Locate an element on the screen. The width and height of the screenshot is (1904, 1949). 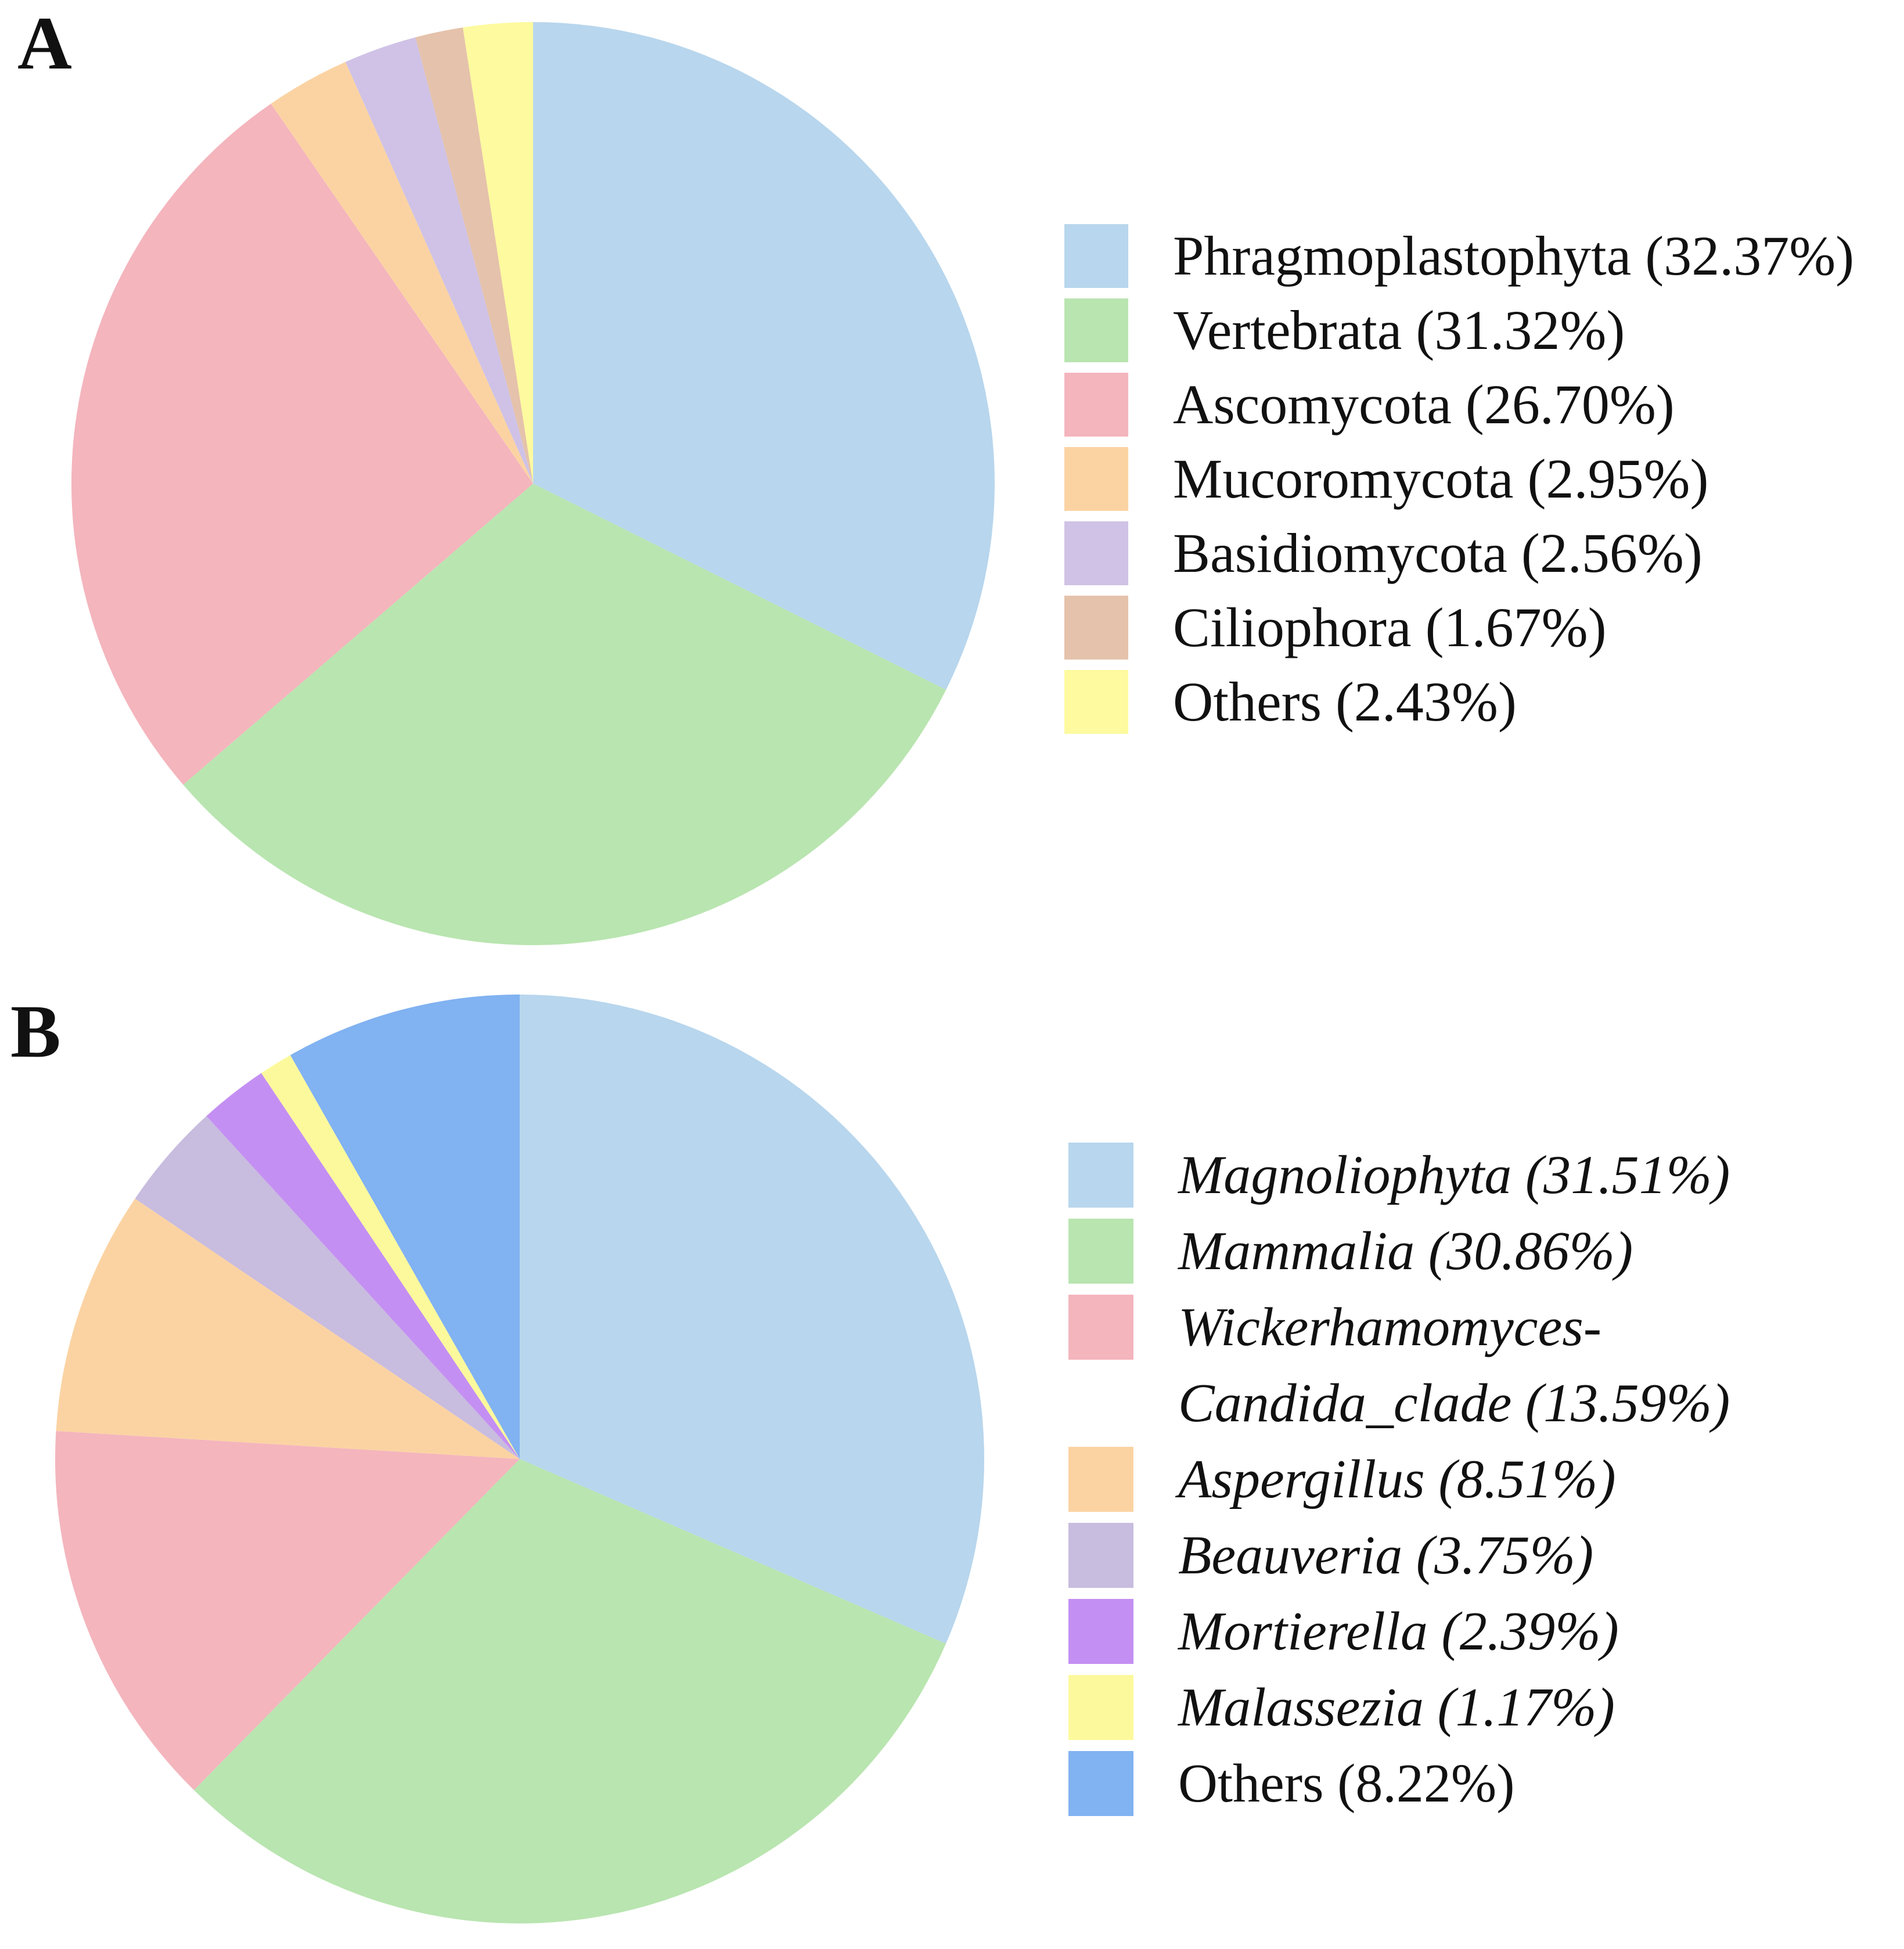
legend-item: Candida_clade (13.59%) is located at coordinates (1399, 1403).